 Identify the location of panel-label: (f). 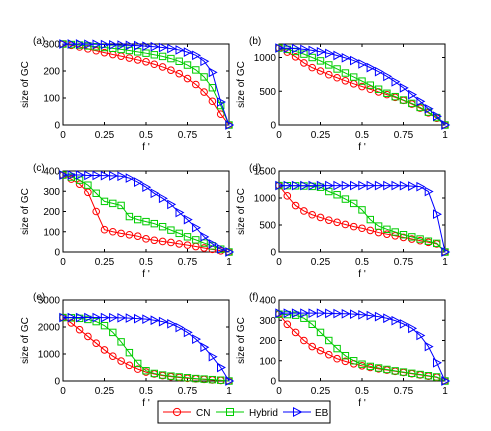
(253, 297).